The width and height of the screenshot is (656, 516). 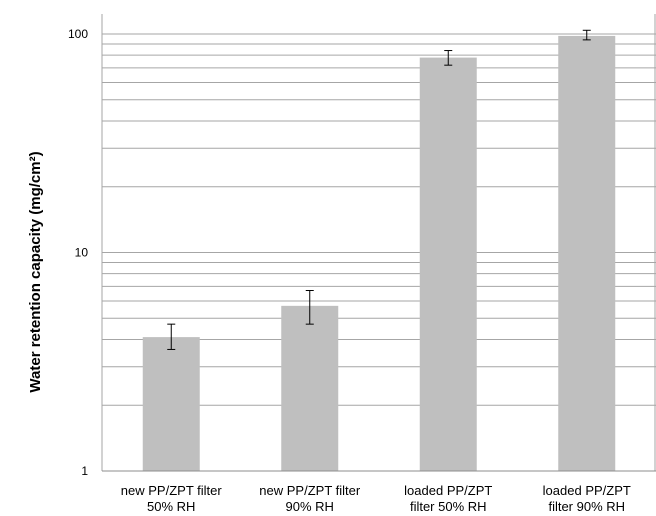 I want to click on x-tick-label: filter 90% RH, so click(x=586, y=506).